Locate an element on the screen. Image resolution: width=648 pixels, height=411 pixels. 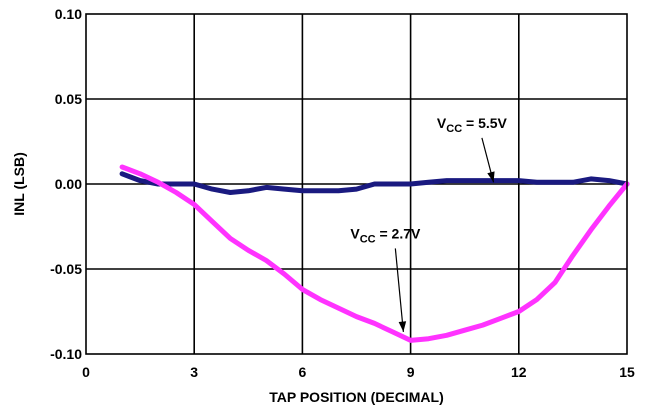
y-axis-title: INL (LSB) is located at coordinates (19, 184).